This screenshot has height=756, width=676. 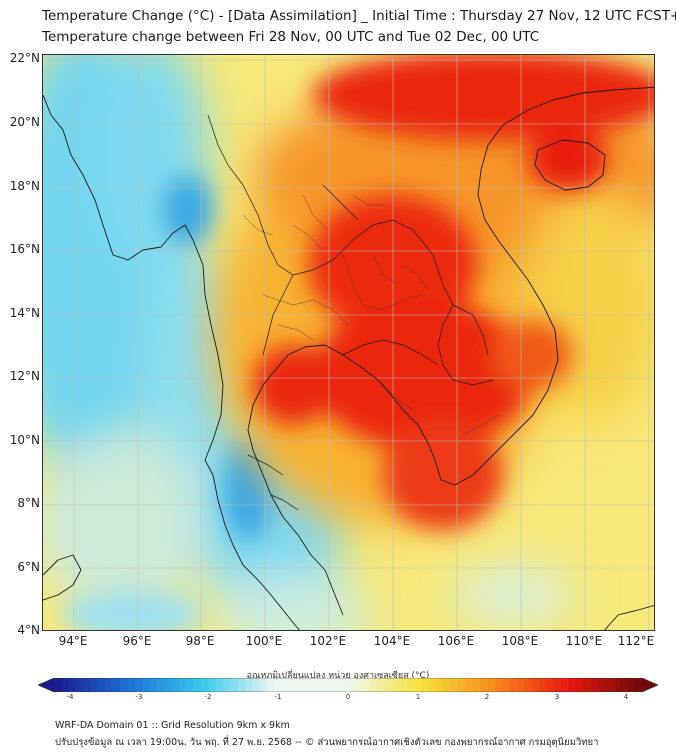 What do you see at coordinates (24, 186) in the screenshot?
I see `lat-label-18: 18°N` at bounding box center [24, 186].